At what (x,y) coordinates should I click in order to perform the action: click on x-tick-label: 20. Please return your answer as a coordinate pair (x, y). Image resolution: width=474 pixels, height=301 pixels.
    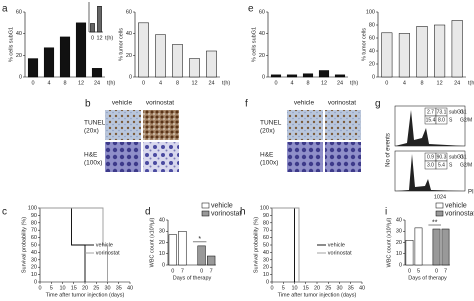
    Looking at the image, I should click on (85, 288).